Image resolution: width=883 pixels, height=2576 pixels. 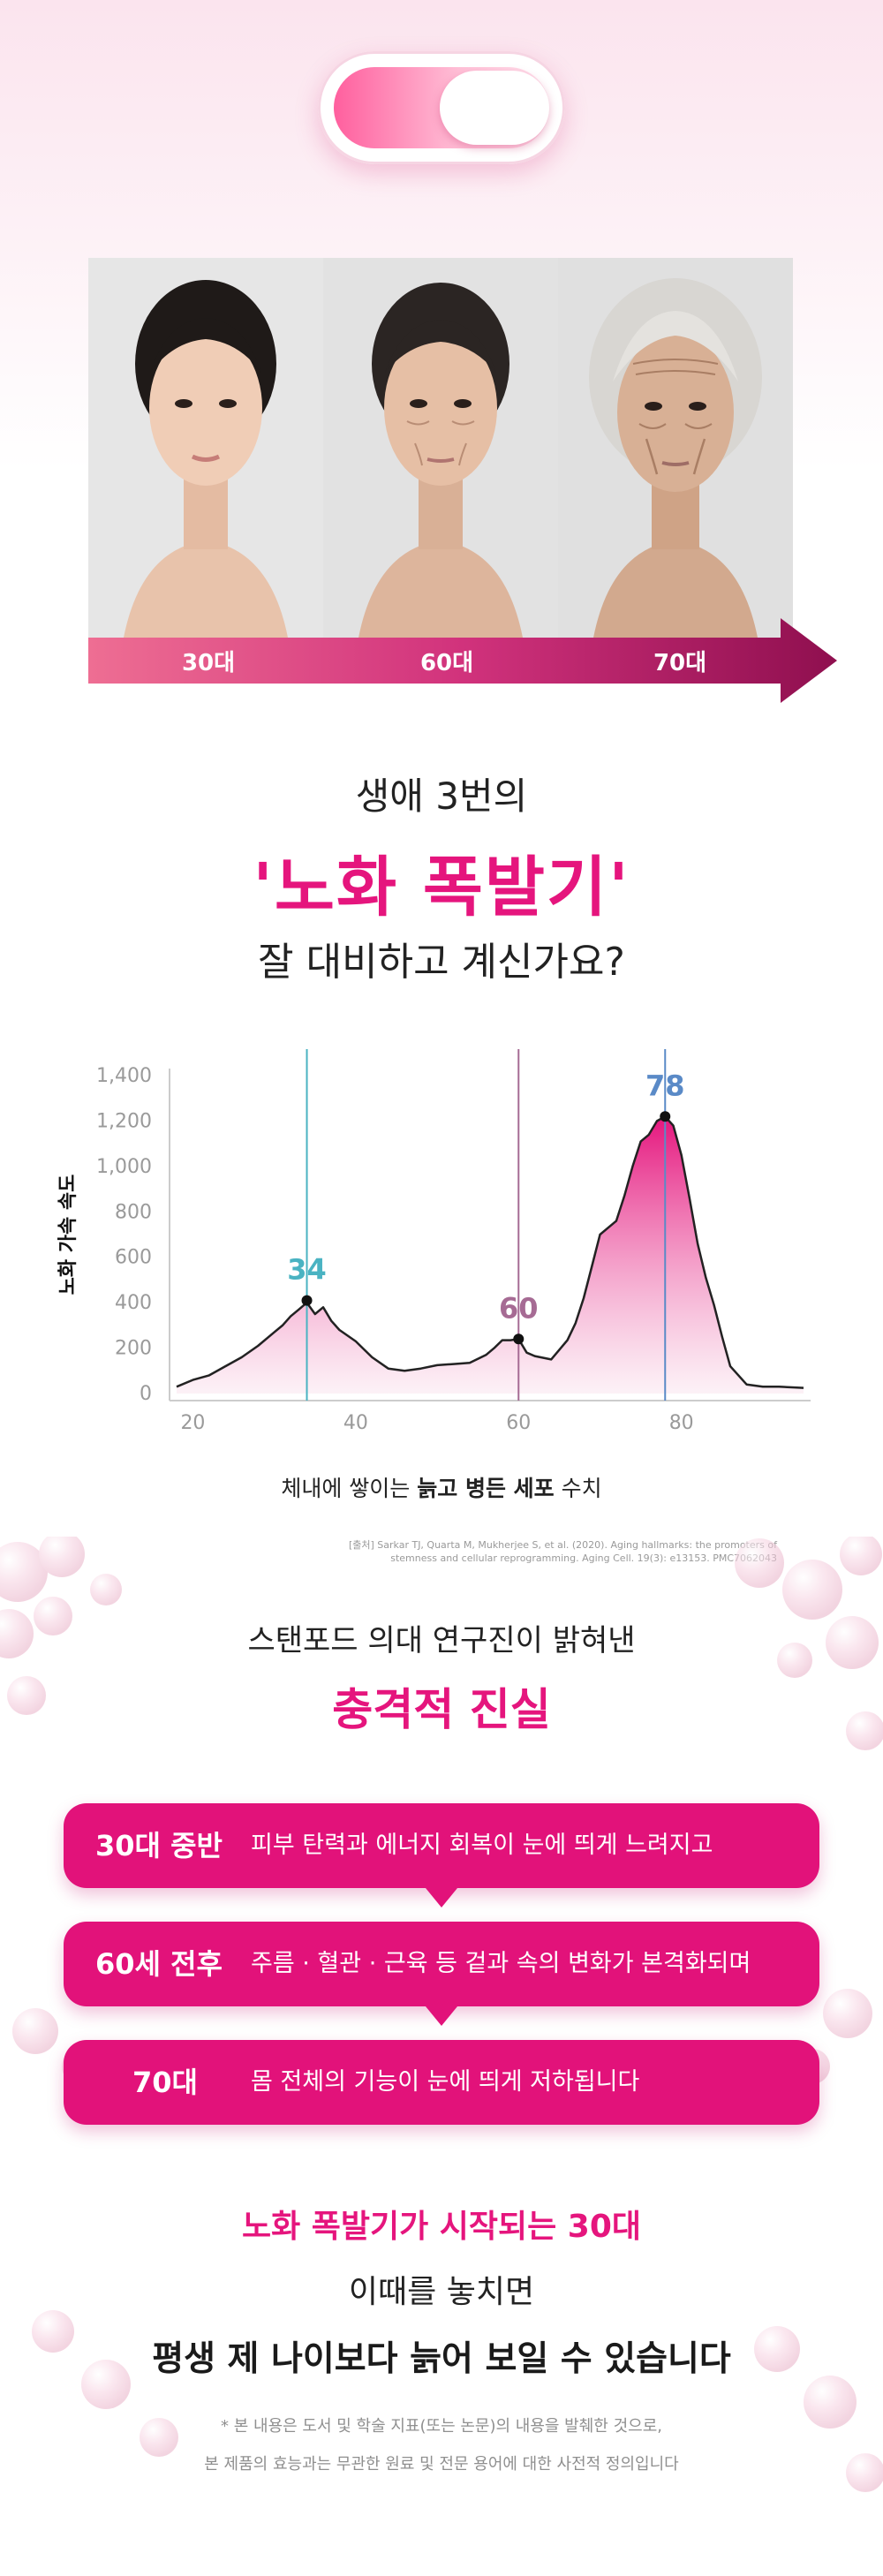 I want to click on x-tick-label: 20, so click(x=192, y=1423).